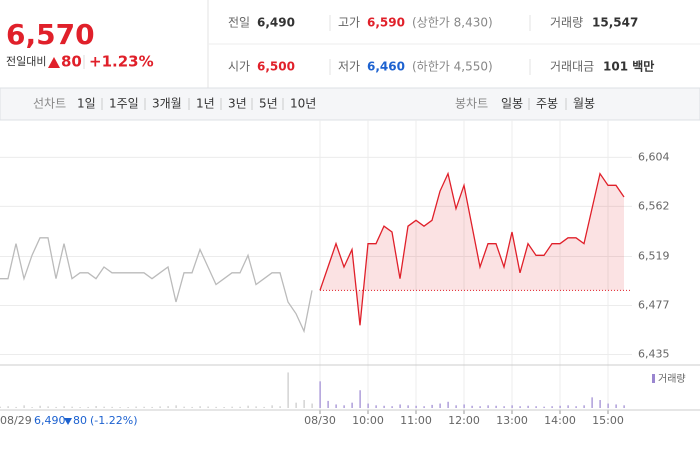  What do you see at coordinates (452, 23) in the screenshot?
I see `stat-note: (상한가 8,430)` at bounding box center [452, 23].